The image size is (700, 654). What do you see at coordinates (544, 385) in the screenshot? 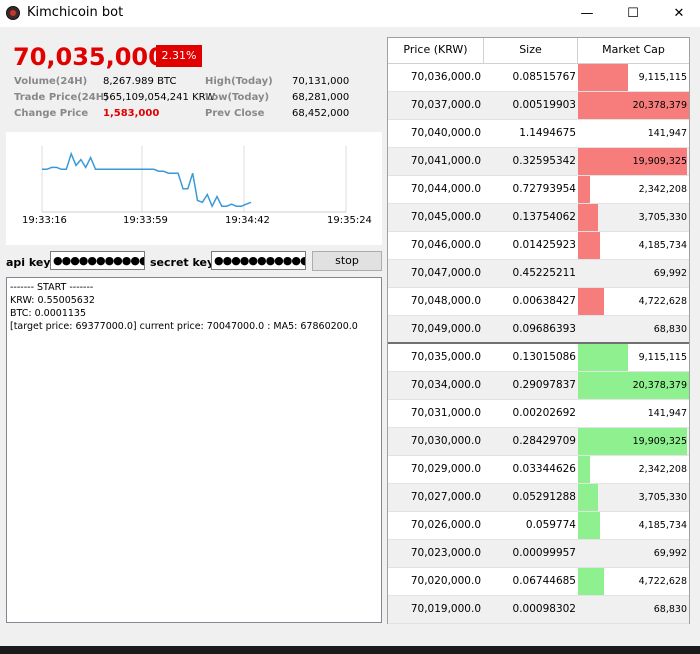
I see `bid-size: 0.29097837` at bounding box center [544, 385].